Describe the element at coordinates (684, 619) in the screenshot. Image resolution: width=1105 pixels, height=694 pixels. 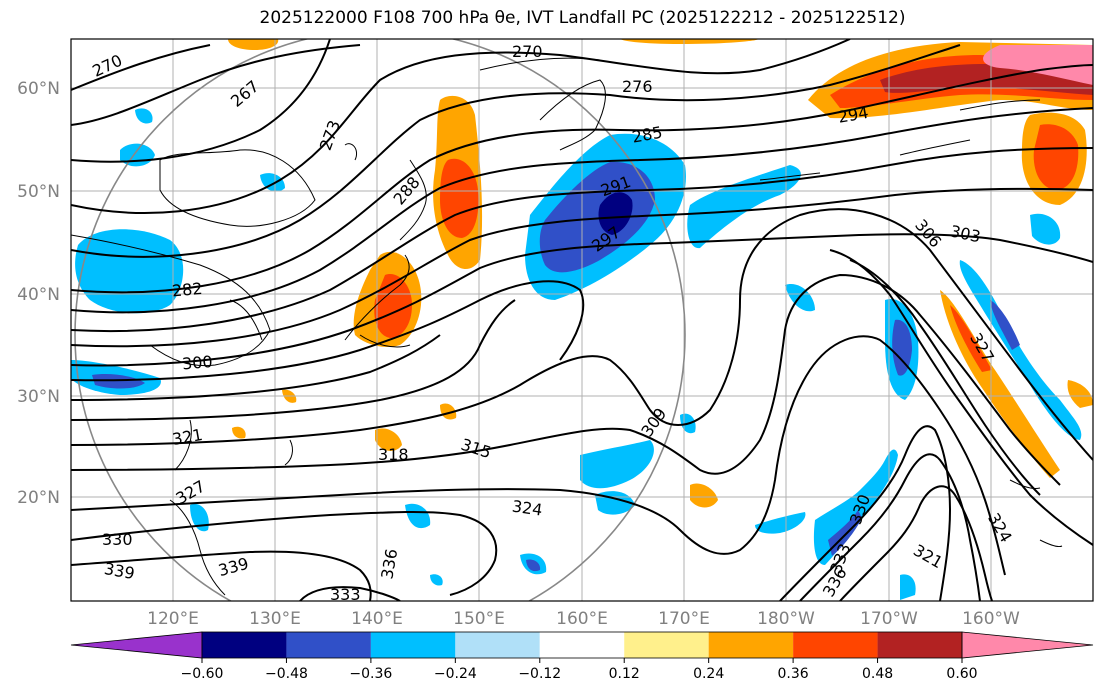
I see `lon-tick-label: 170°E` at that location.